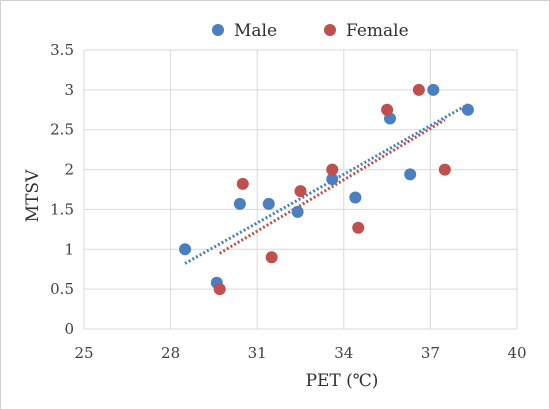  What do you see at coordinates (170, 353) in the screenshot?
I see `x-tick-label: 28` at bounding box center [170, 353].